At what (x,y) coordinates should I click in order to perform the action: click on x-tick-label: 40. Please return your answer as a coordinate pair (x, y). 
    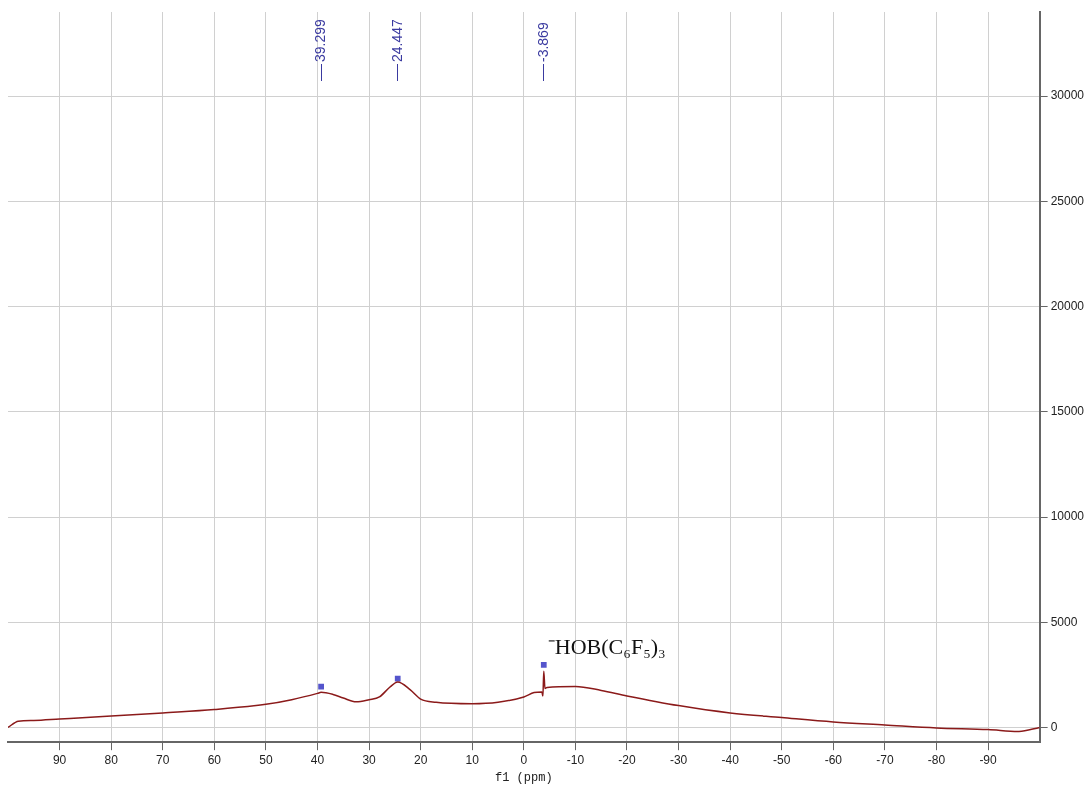
    Looking at the image, I should click on (317, 759).